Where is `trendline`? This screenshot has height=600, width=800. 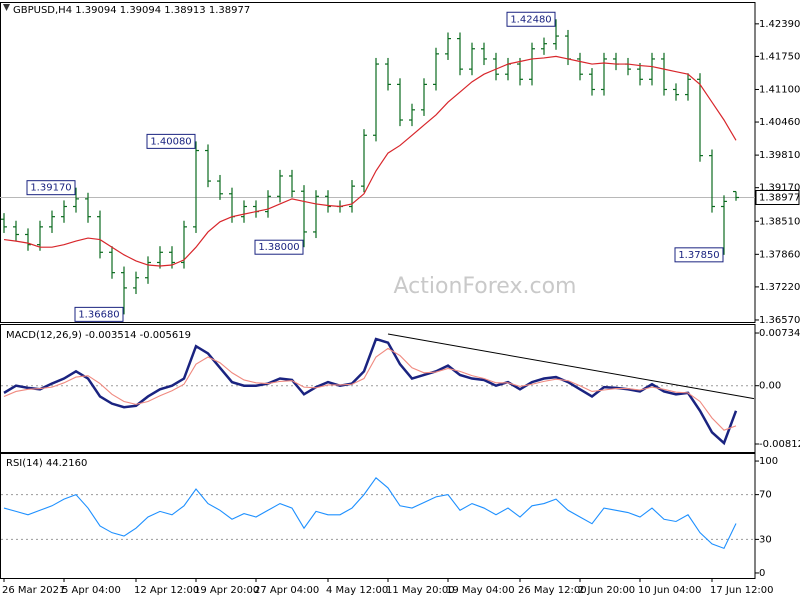
trendline is located at coordinates (571, 366).